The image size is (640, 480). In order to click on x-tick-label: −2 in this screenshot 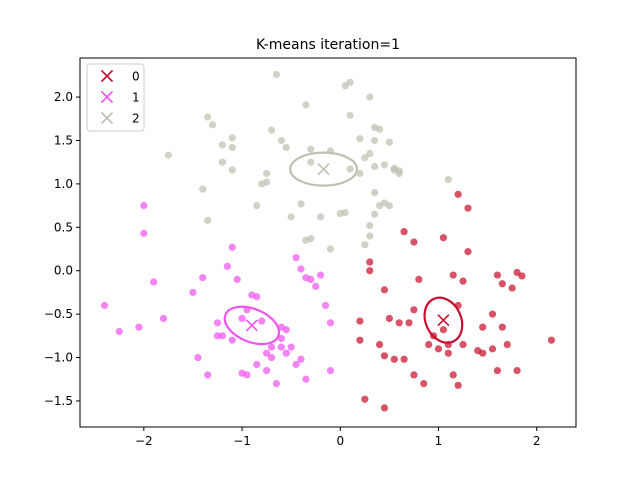, I will do `click(144, 441)`.